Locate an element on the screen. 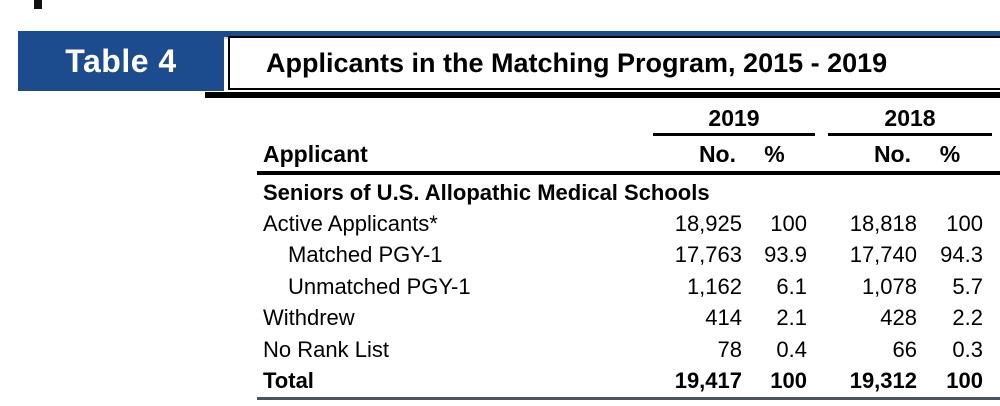 The image size is (1000, 406). column-header-no-2018: No. is located at coordinates (892, 153).